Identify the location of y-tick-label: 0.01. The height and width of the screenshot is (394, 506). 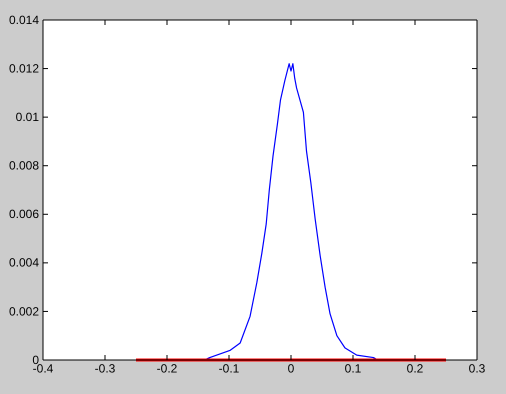
(28, 117).